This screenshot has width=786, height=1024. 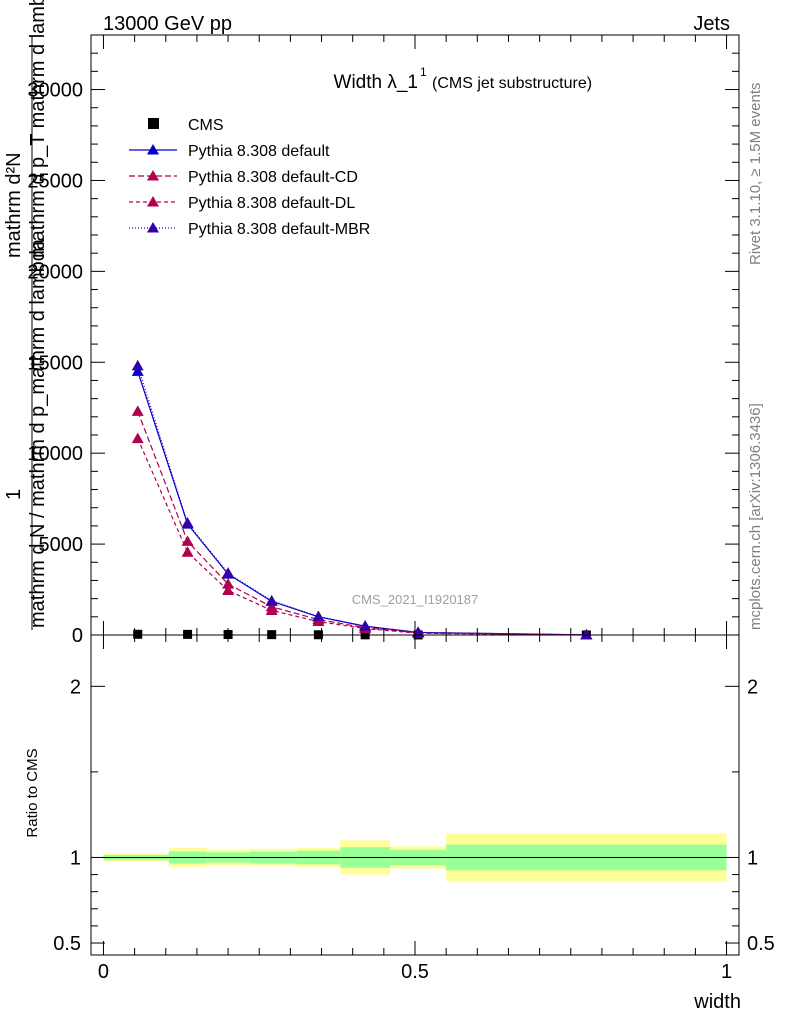 I want to click on y-tick-label: 0, so click(x=77, y=636).